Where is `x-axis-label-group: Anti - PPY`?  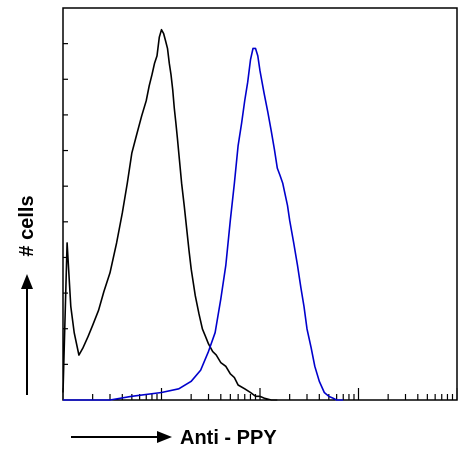 x-axis-label-group: Anti - PPY is located at coordinates (174, 438).